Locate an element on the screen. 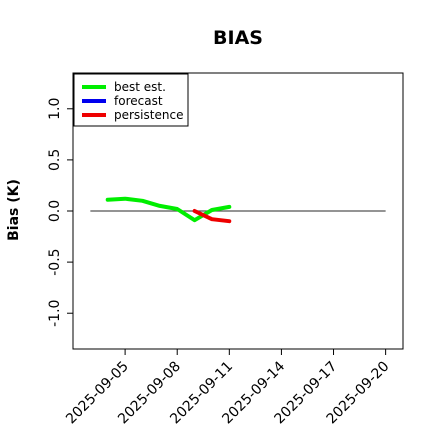 This screenshot has height=440, width=440. series-lines is located at coordinates (168, 210).